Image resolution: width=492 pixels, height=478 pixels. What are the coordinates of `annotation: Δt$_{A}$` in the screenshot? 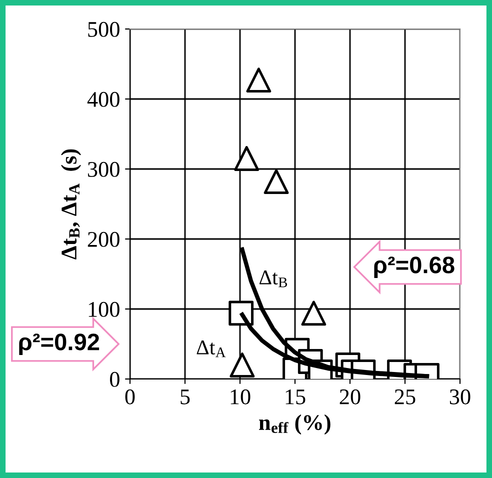 It's located at (211, 349).